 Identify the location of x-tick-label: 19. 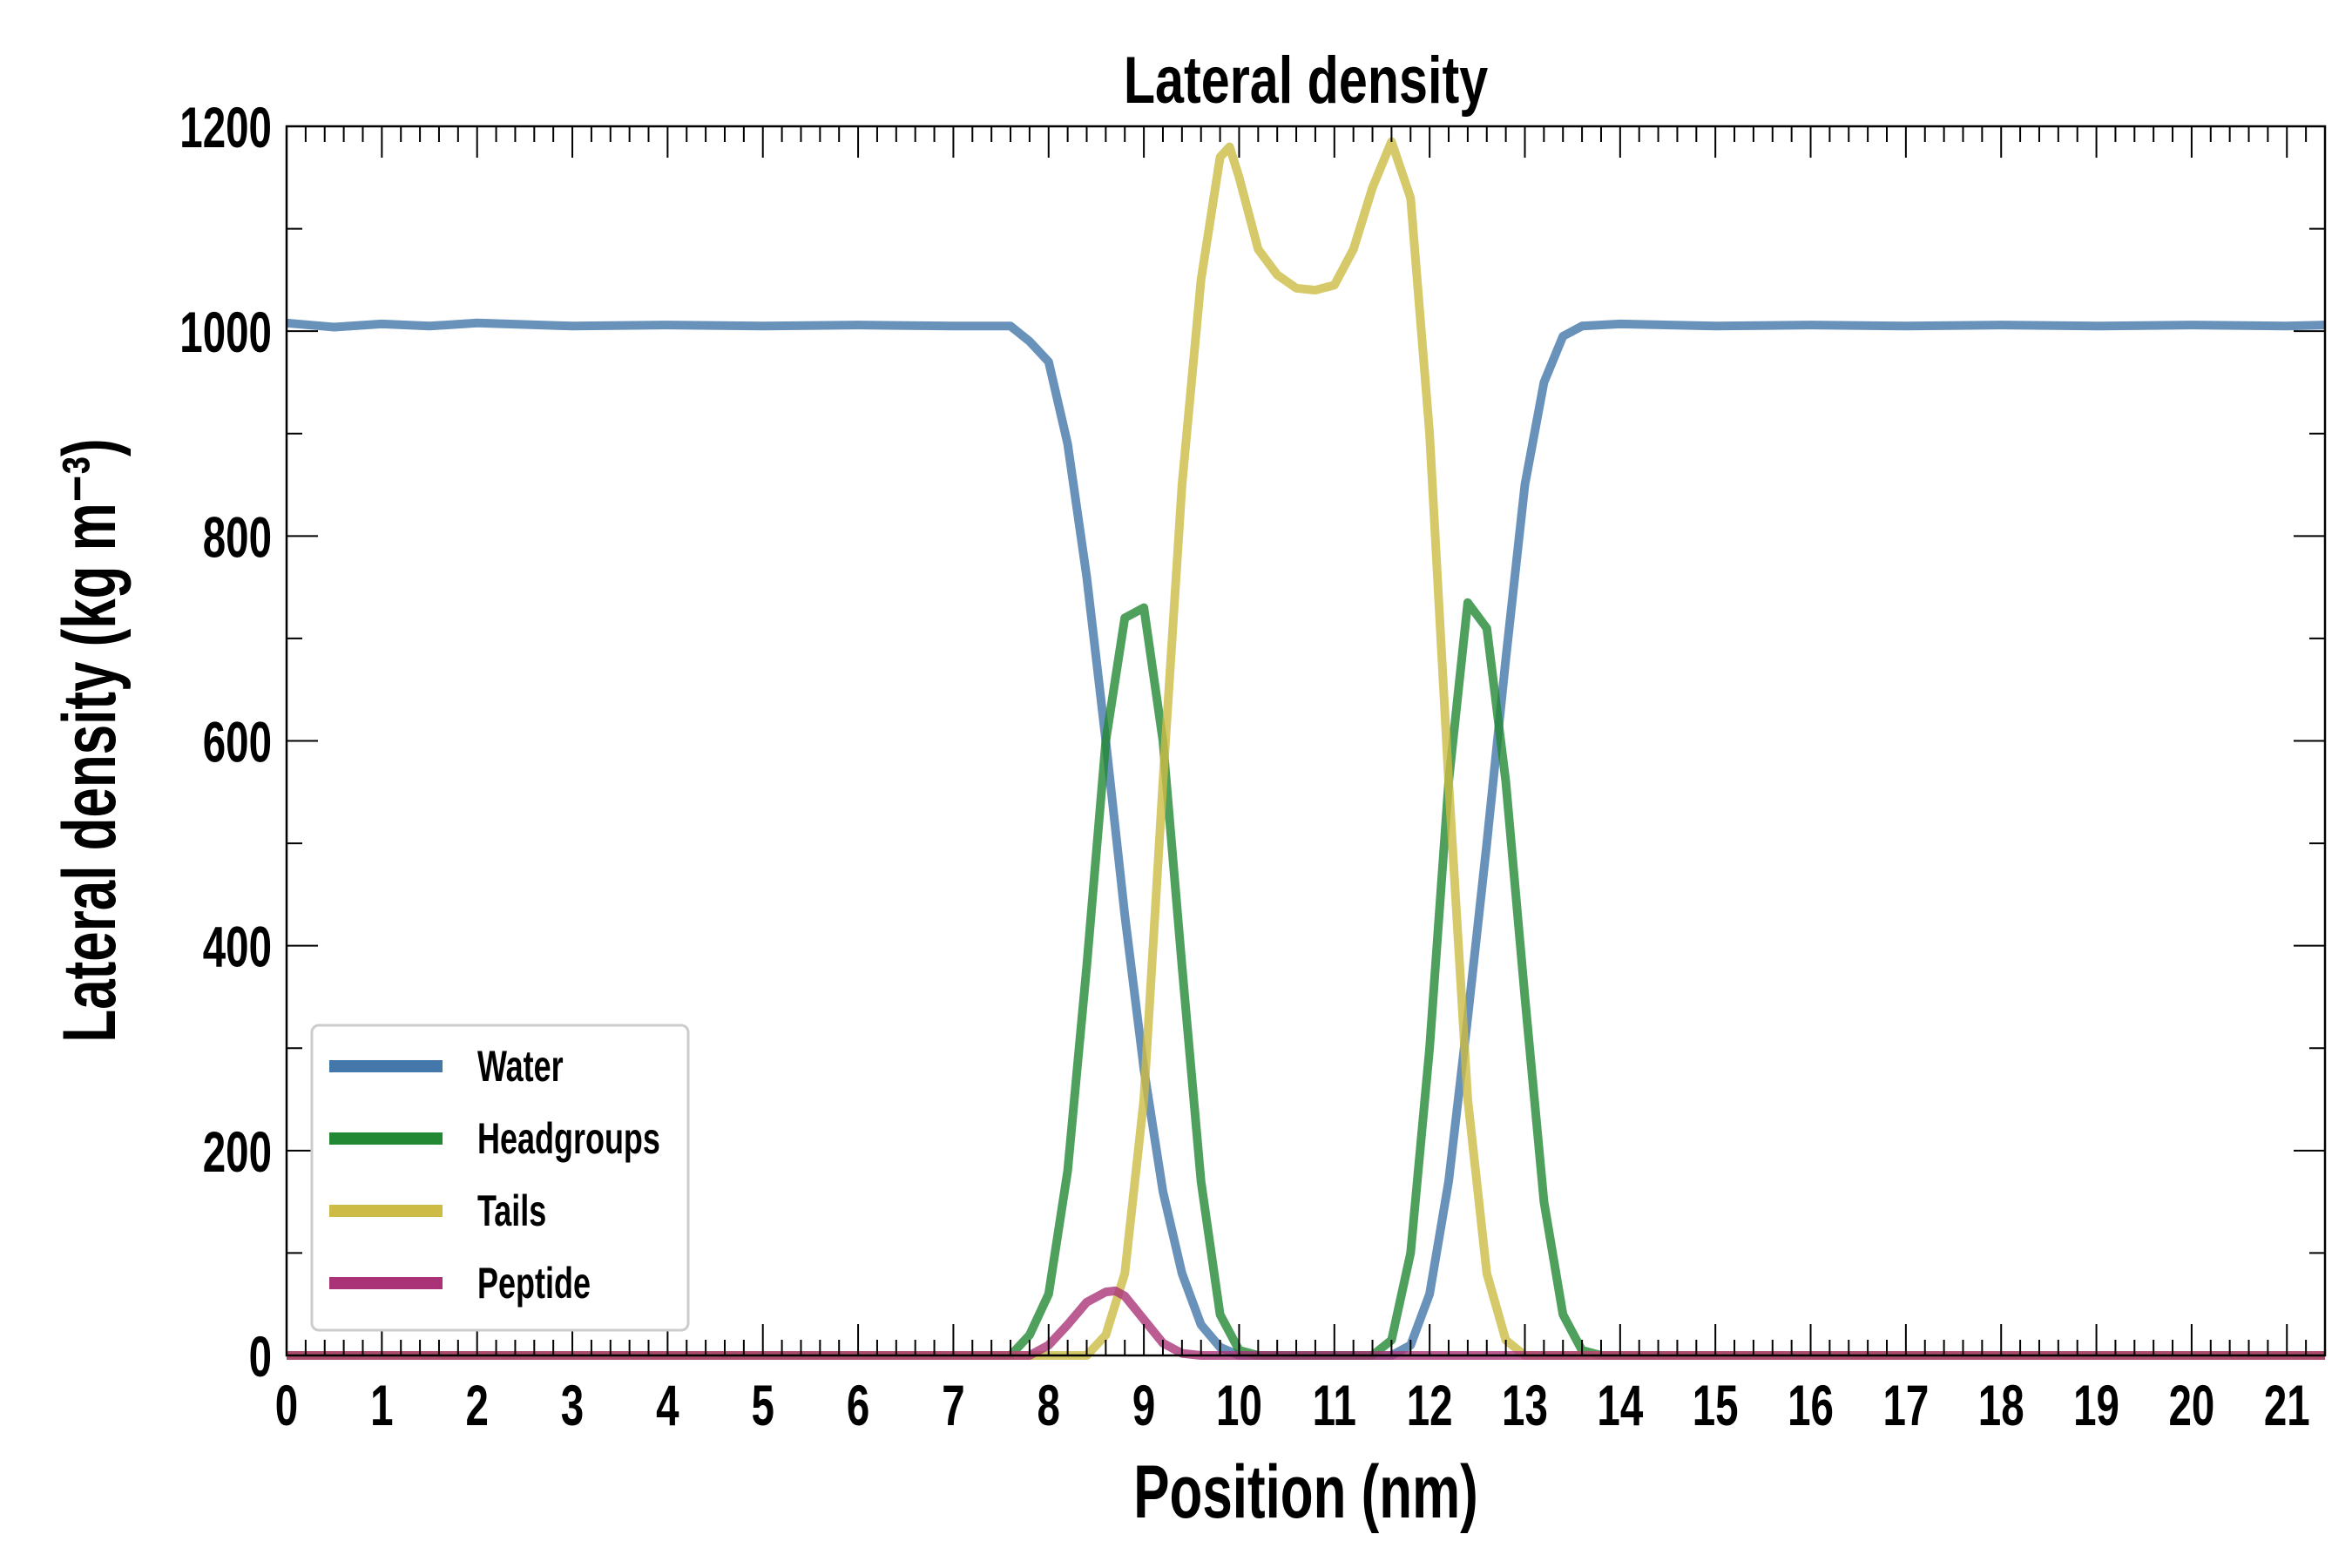
(2096, 1405).